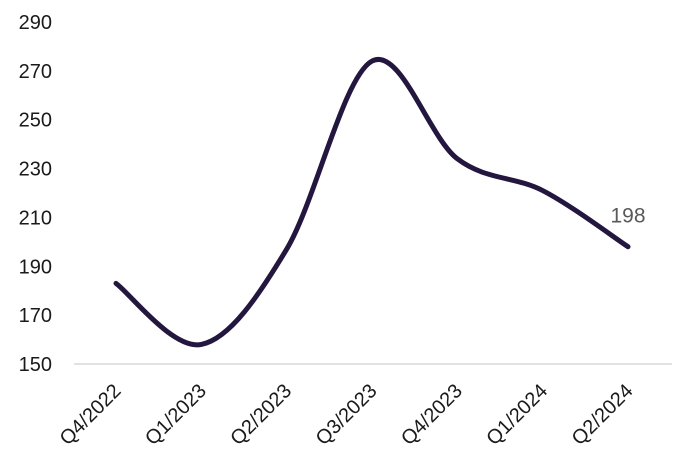 Image resolution: width=678 pixels, height=450 pixels. Describe the element at coordinates (35, 72) in the screenshot. I see `y-tick-label: 270` at that location.